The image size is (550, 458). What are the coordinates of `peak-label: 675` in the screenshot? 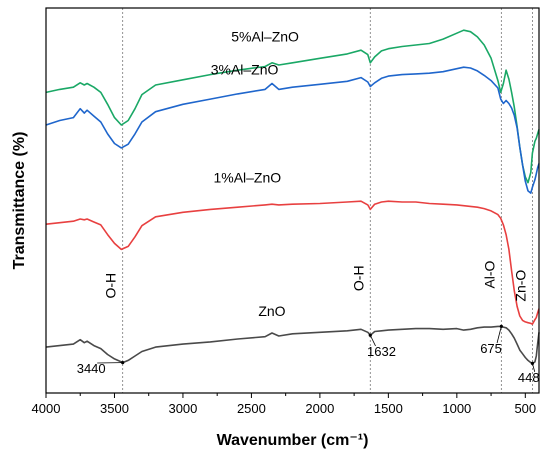 It's located at (491, 348).